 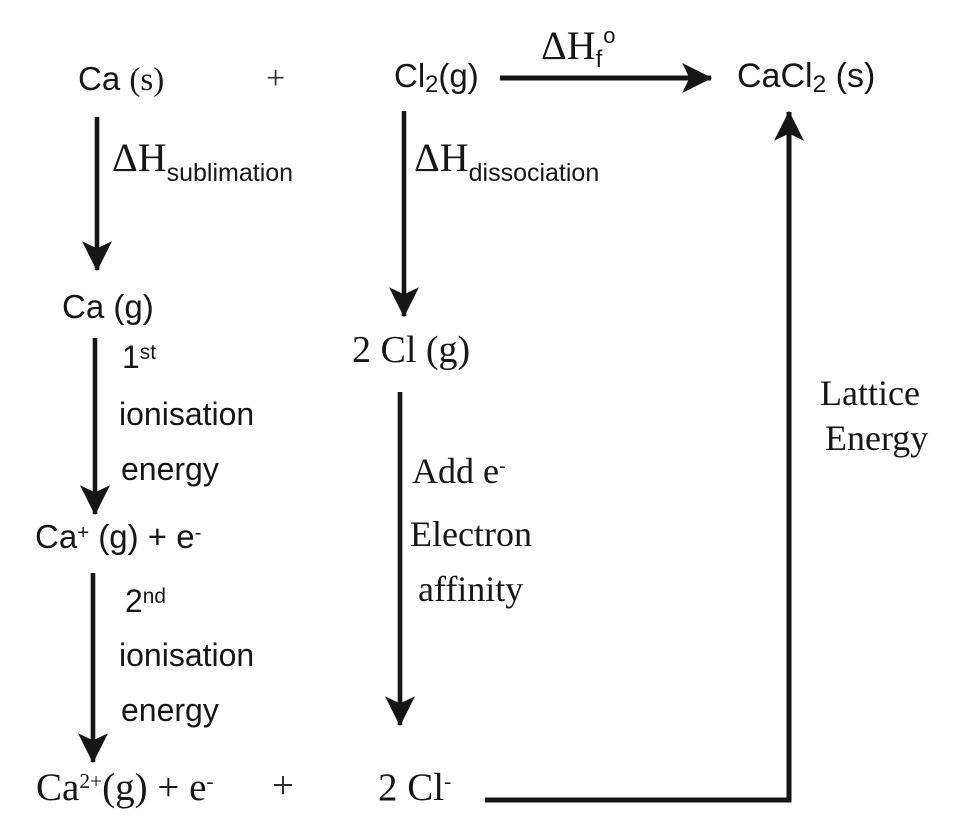 What do you see at coordinates (471, 534) in the screenshot?
I see `electron-affinity-label-line1: Electron` at bounding box center [471, 534].